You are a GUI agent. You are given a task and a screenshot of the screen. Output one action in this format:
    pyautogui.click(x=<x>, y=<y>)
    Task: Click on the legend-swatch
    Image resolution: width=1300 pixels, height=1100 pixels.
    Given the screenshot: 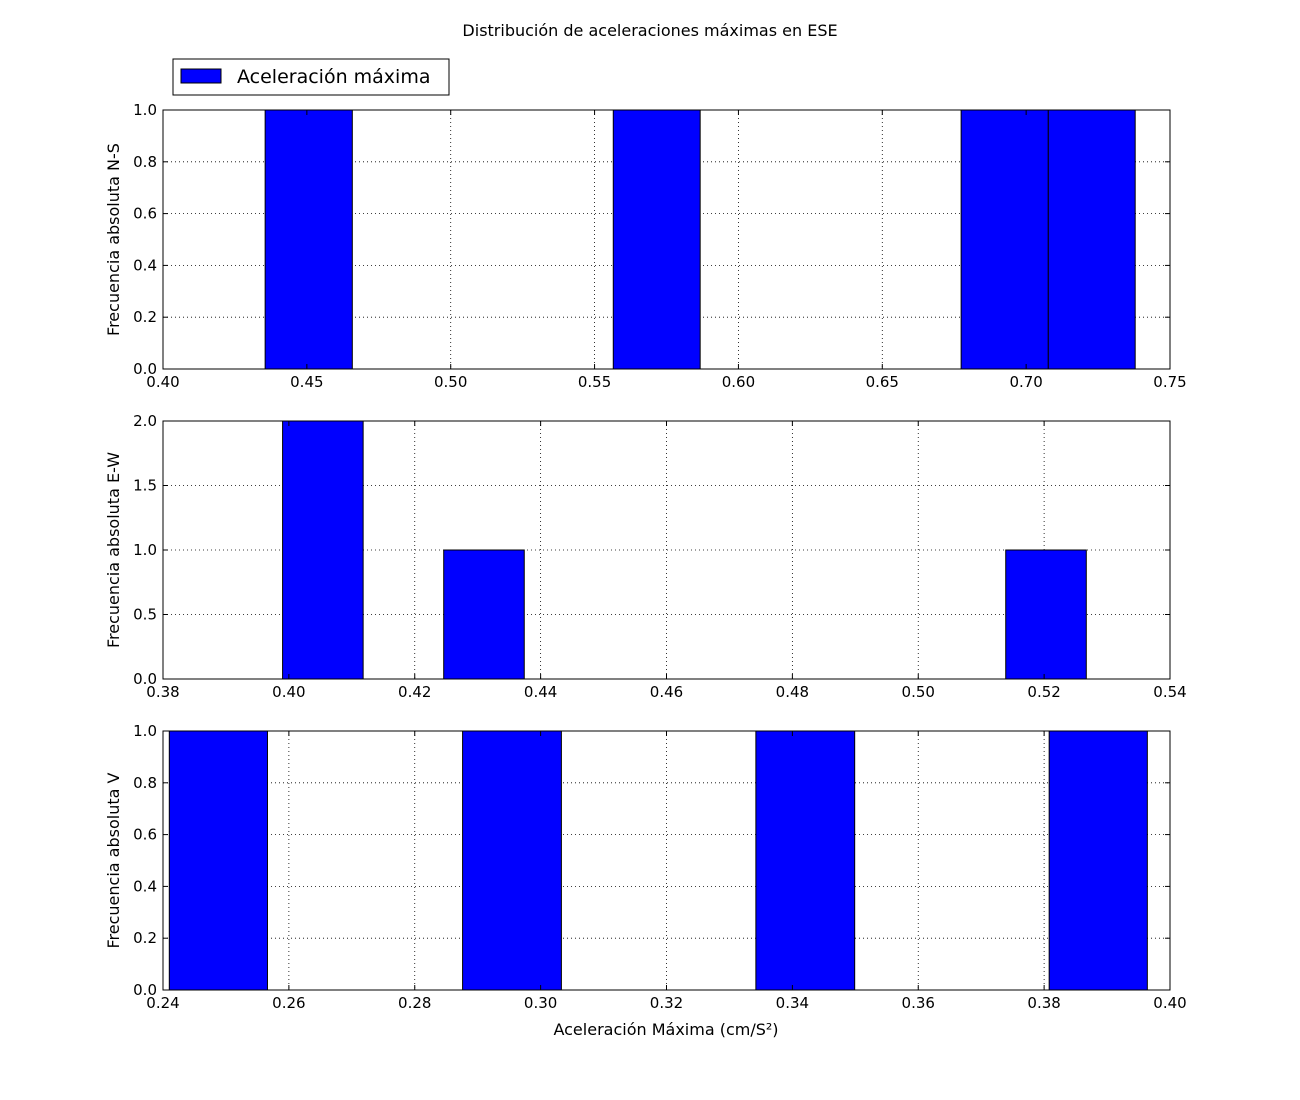 What is the action you would take?
    pyautogui.click(x=201, y=76)
    